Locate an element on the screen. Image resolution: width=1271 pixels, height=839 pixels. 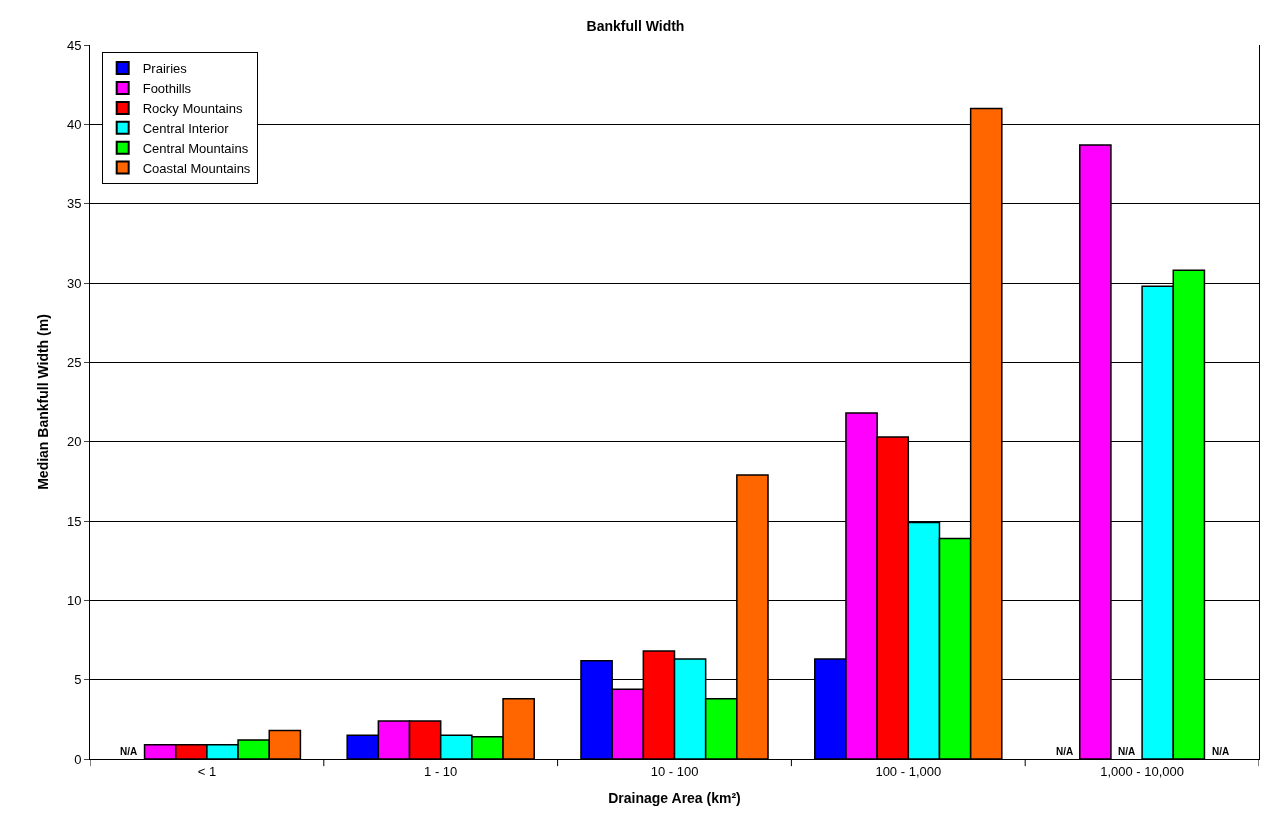
y-tick-label: 15 is located at coordinates (74, 521).